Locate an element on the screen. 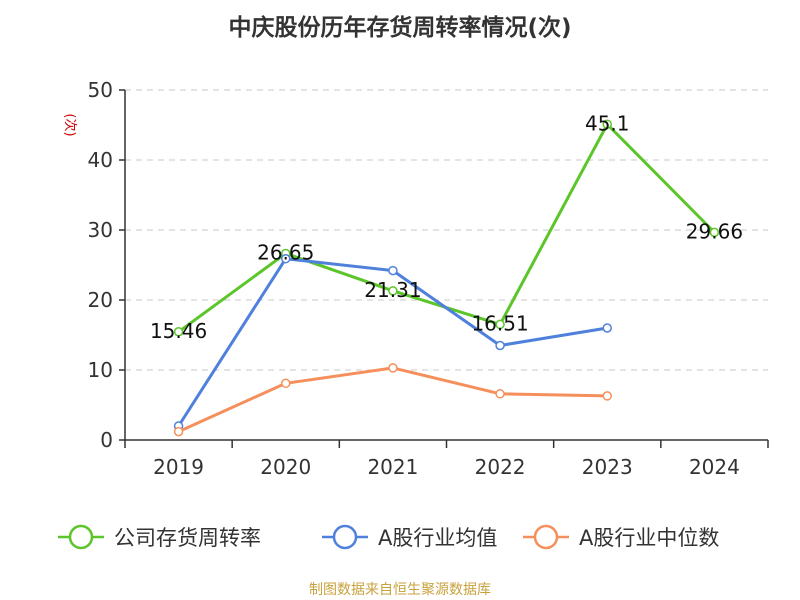 The width and height of the screenshot is (800, 600). x-tick-label: 2023 is located at coordinates (607, 467).